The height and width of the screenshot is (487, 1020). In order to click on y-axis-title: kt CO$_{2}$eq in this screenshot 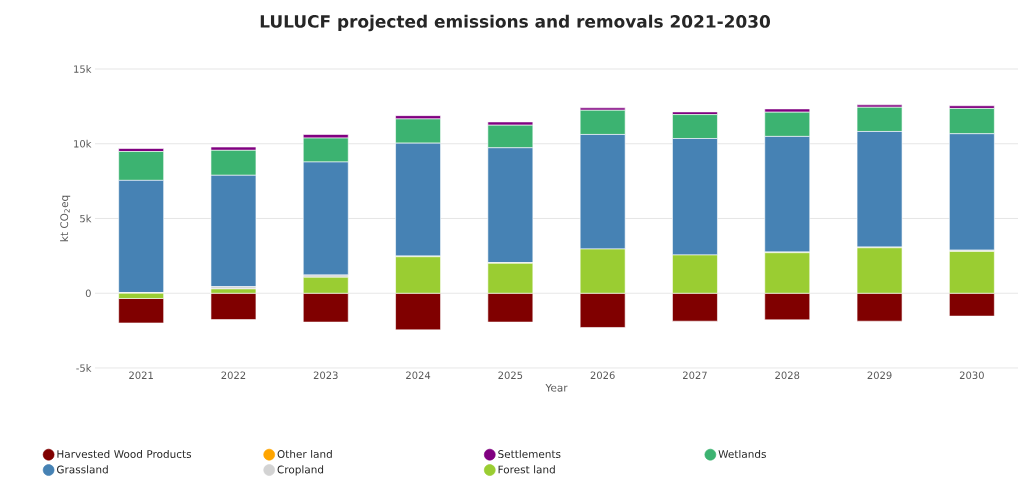, I will do `click(65, 218)`.